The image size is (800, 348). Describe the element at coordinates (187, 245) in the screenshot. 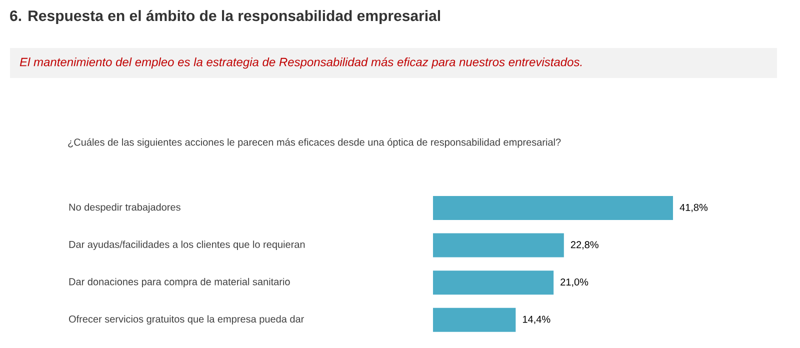

I see `y-tick-label: Dar ayudas/facilidades a los clientes que lo requieran` at that location.